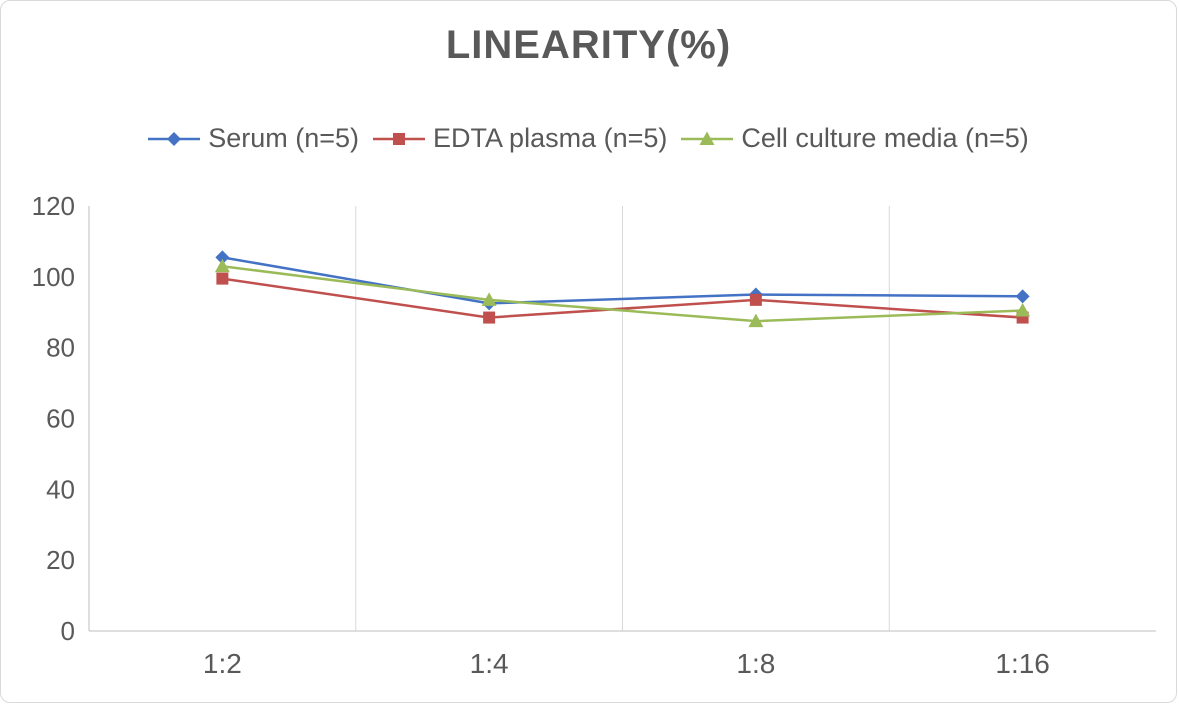 The width and height of the screenshot is (1179, 705). Describe the element at coordinates (53, 206) in the screenshot. I see `svg-text: 120` at that location.